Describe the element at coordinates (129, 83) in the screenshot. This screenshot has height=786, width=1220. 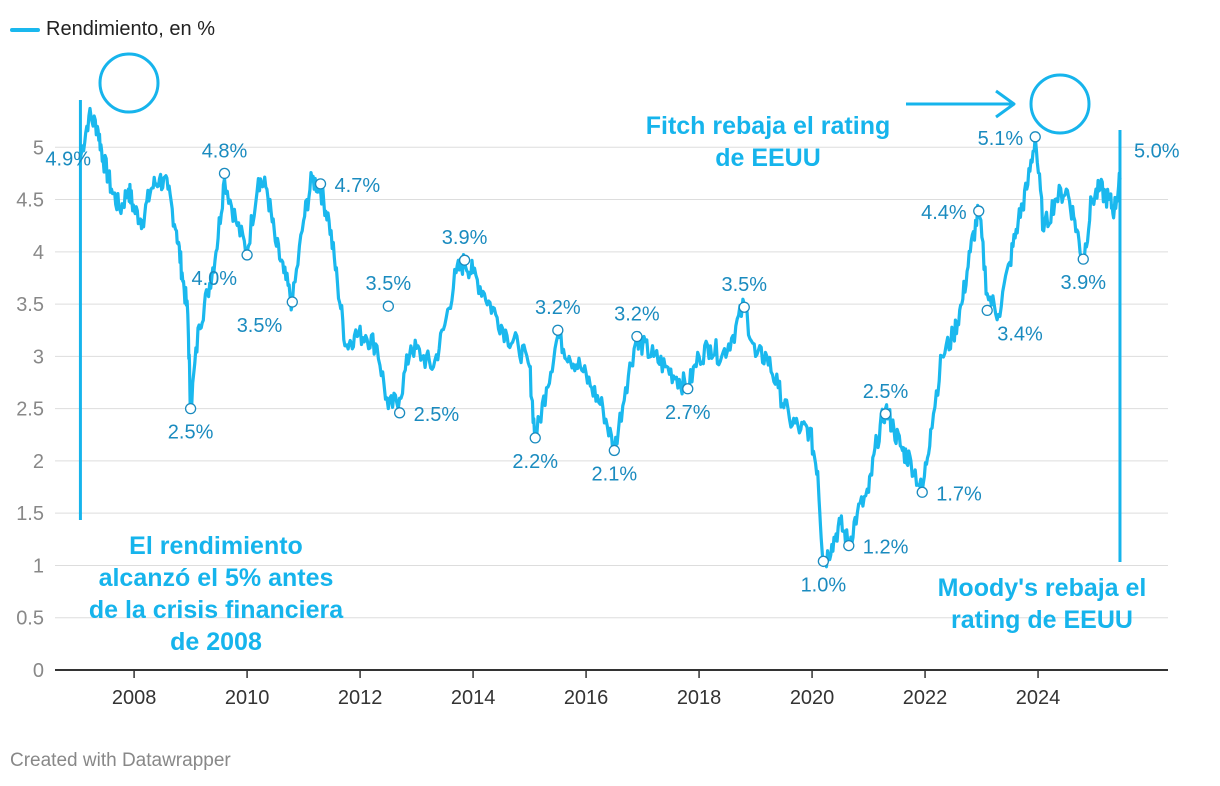
I see `peak-highlight-circle-2007` at that location.